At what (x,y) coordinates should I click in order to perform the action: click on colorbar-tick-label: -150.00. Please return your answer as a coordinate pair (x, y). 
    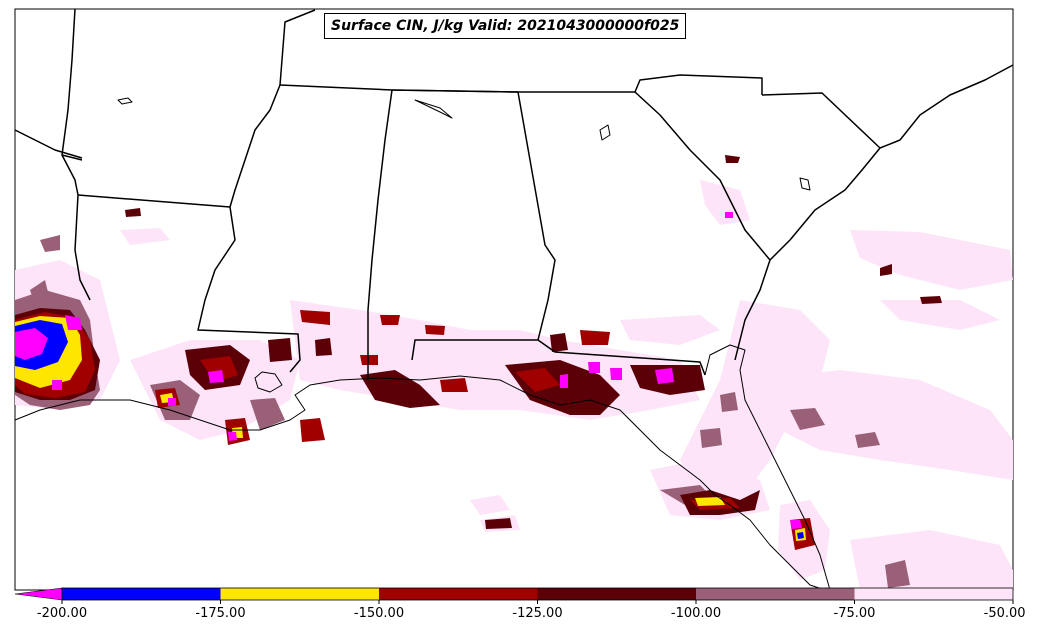
    Looking at the image, I should click on (379, 613).